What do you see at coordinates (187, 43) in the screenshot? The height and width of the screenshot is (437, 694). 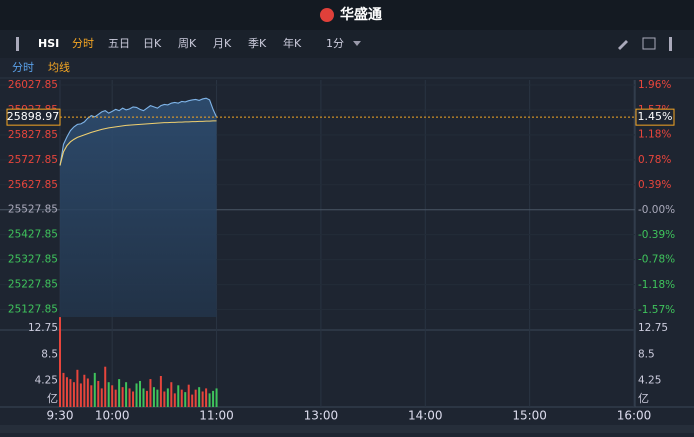 I see `tab: 周K` at bounding box center [187, 43].